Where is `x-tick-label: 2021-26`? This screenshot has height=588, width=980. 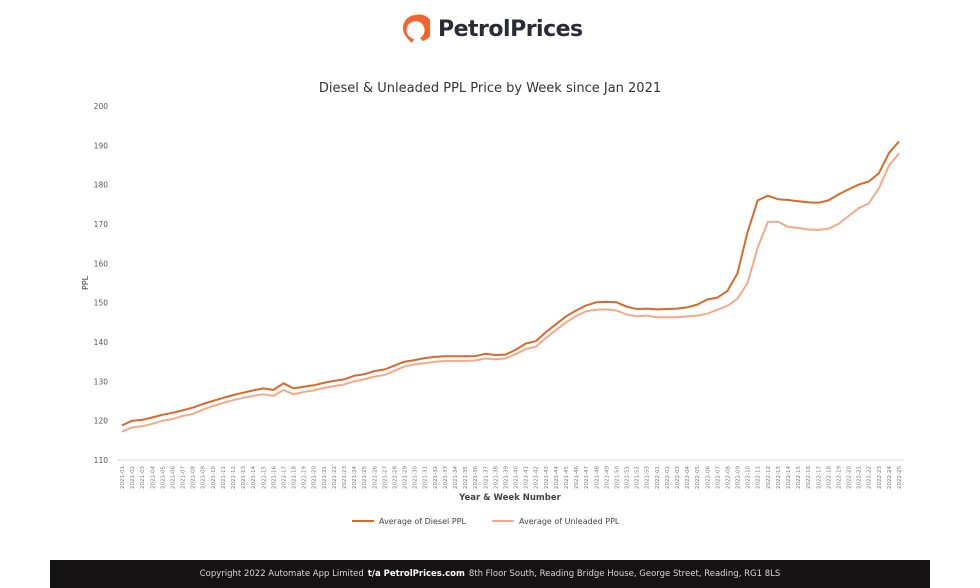 x-tick-label: 2021-26 is located at coordinates (375, 477).